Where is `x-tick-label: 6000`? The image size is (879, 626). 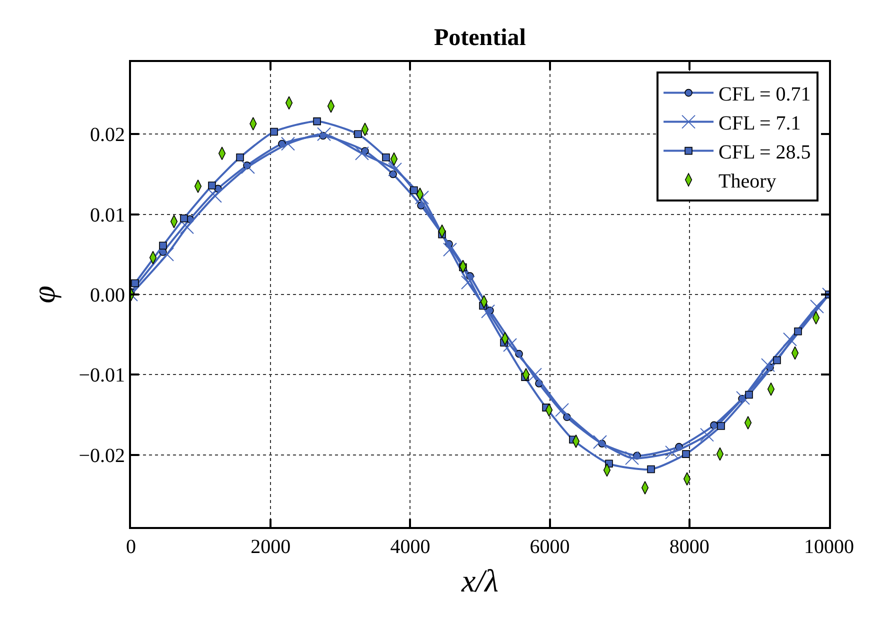 x-tick-label: 6000 is located at coordinates (550, 547).